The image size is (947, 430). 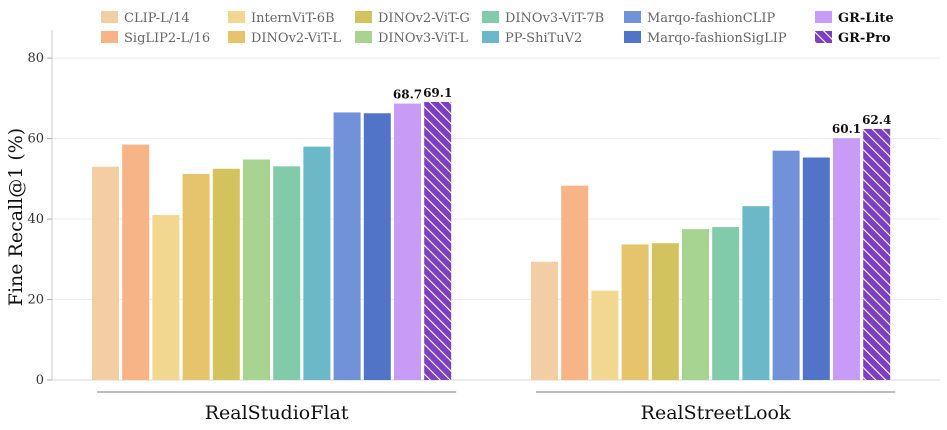 I want to click on bar-dinov3-vit-7b-realstreetlook, so click(x=726, y=303).